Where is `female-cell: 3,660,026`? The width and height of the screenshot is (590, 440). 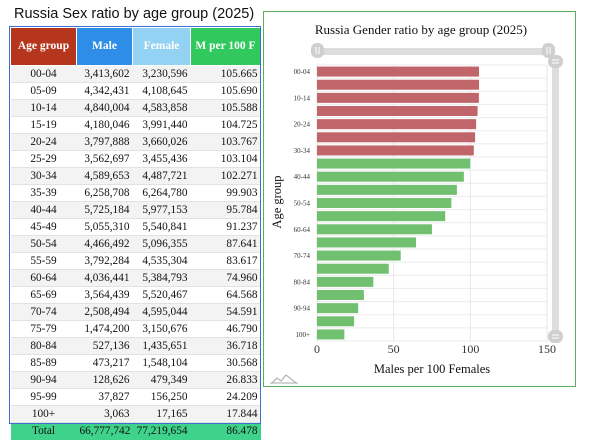 female-cell: 3,660,026 is located at coordinates (162, 142).